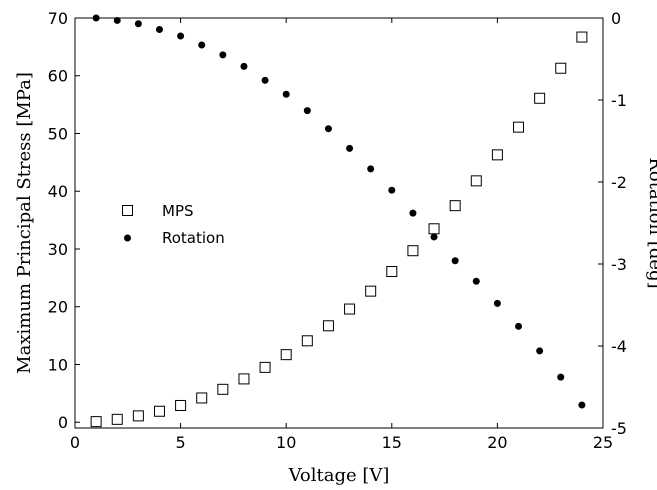 The image size is (657, 490). Describe the element at coordinates (612, 223) in the screenshot. I see `y2-axis-ticks: 0 -1 -2 -3 -4 -5` at that location.